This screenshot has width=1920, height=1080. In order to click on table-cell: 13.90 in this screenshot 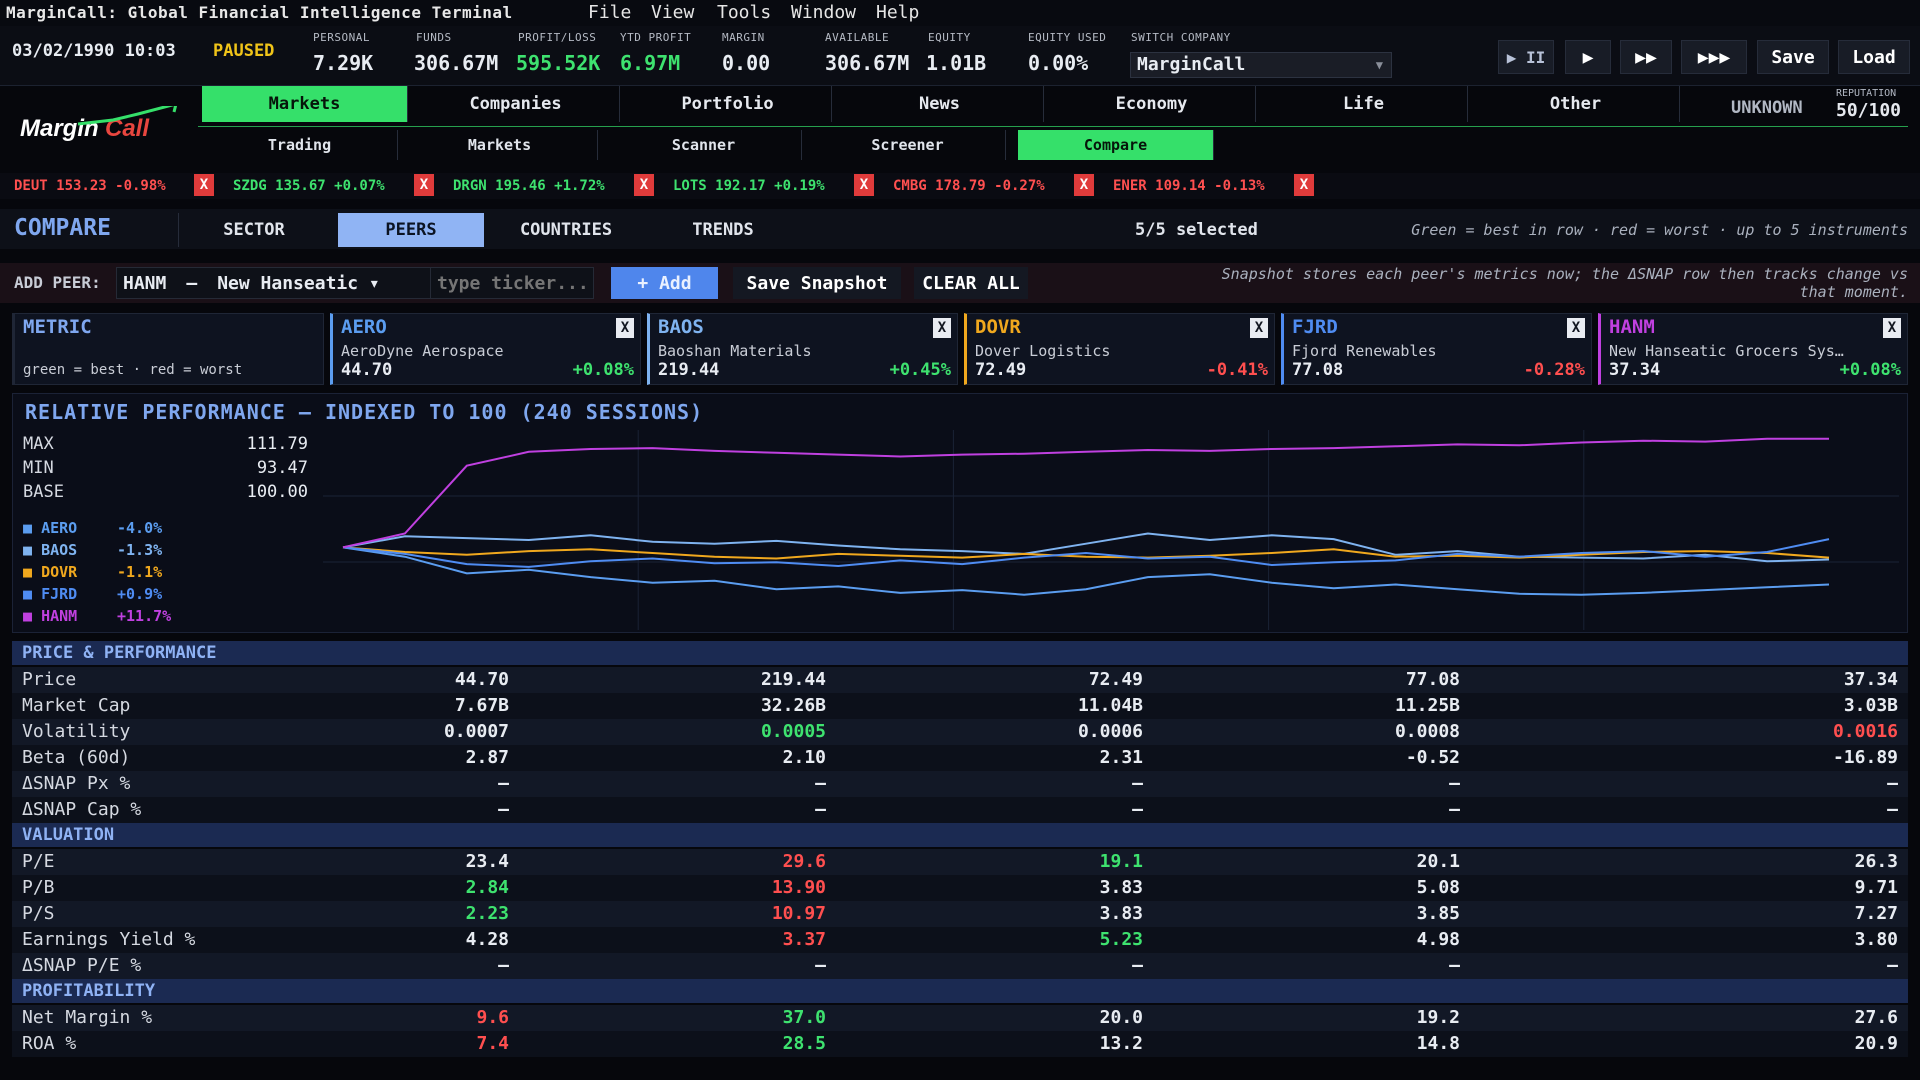, I will do `click(798, 887)`.